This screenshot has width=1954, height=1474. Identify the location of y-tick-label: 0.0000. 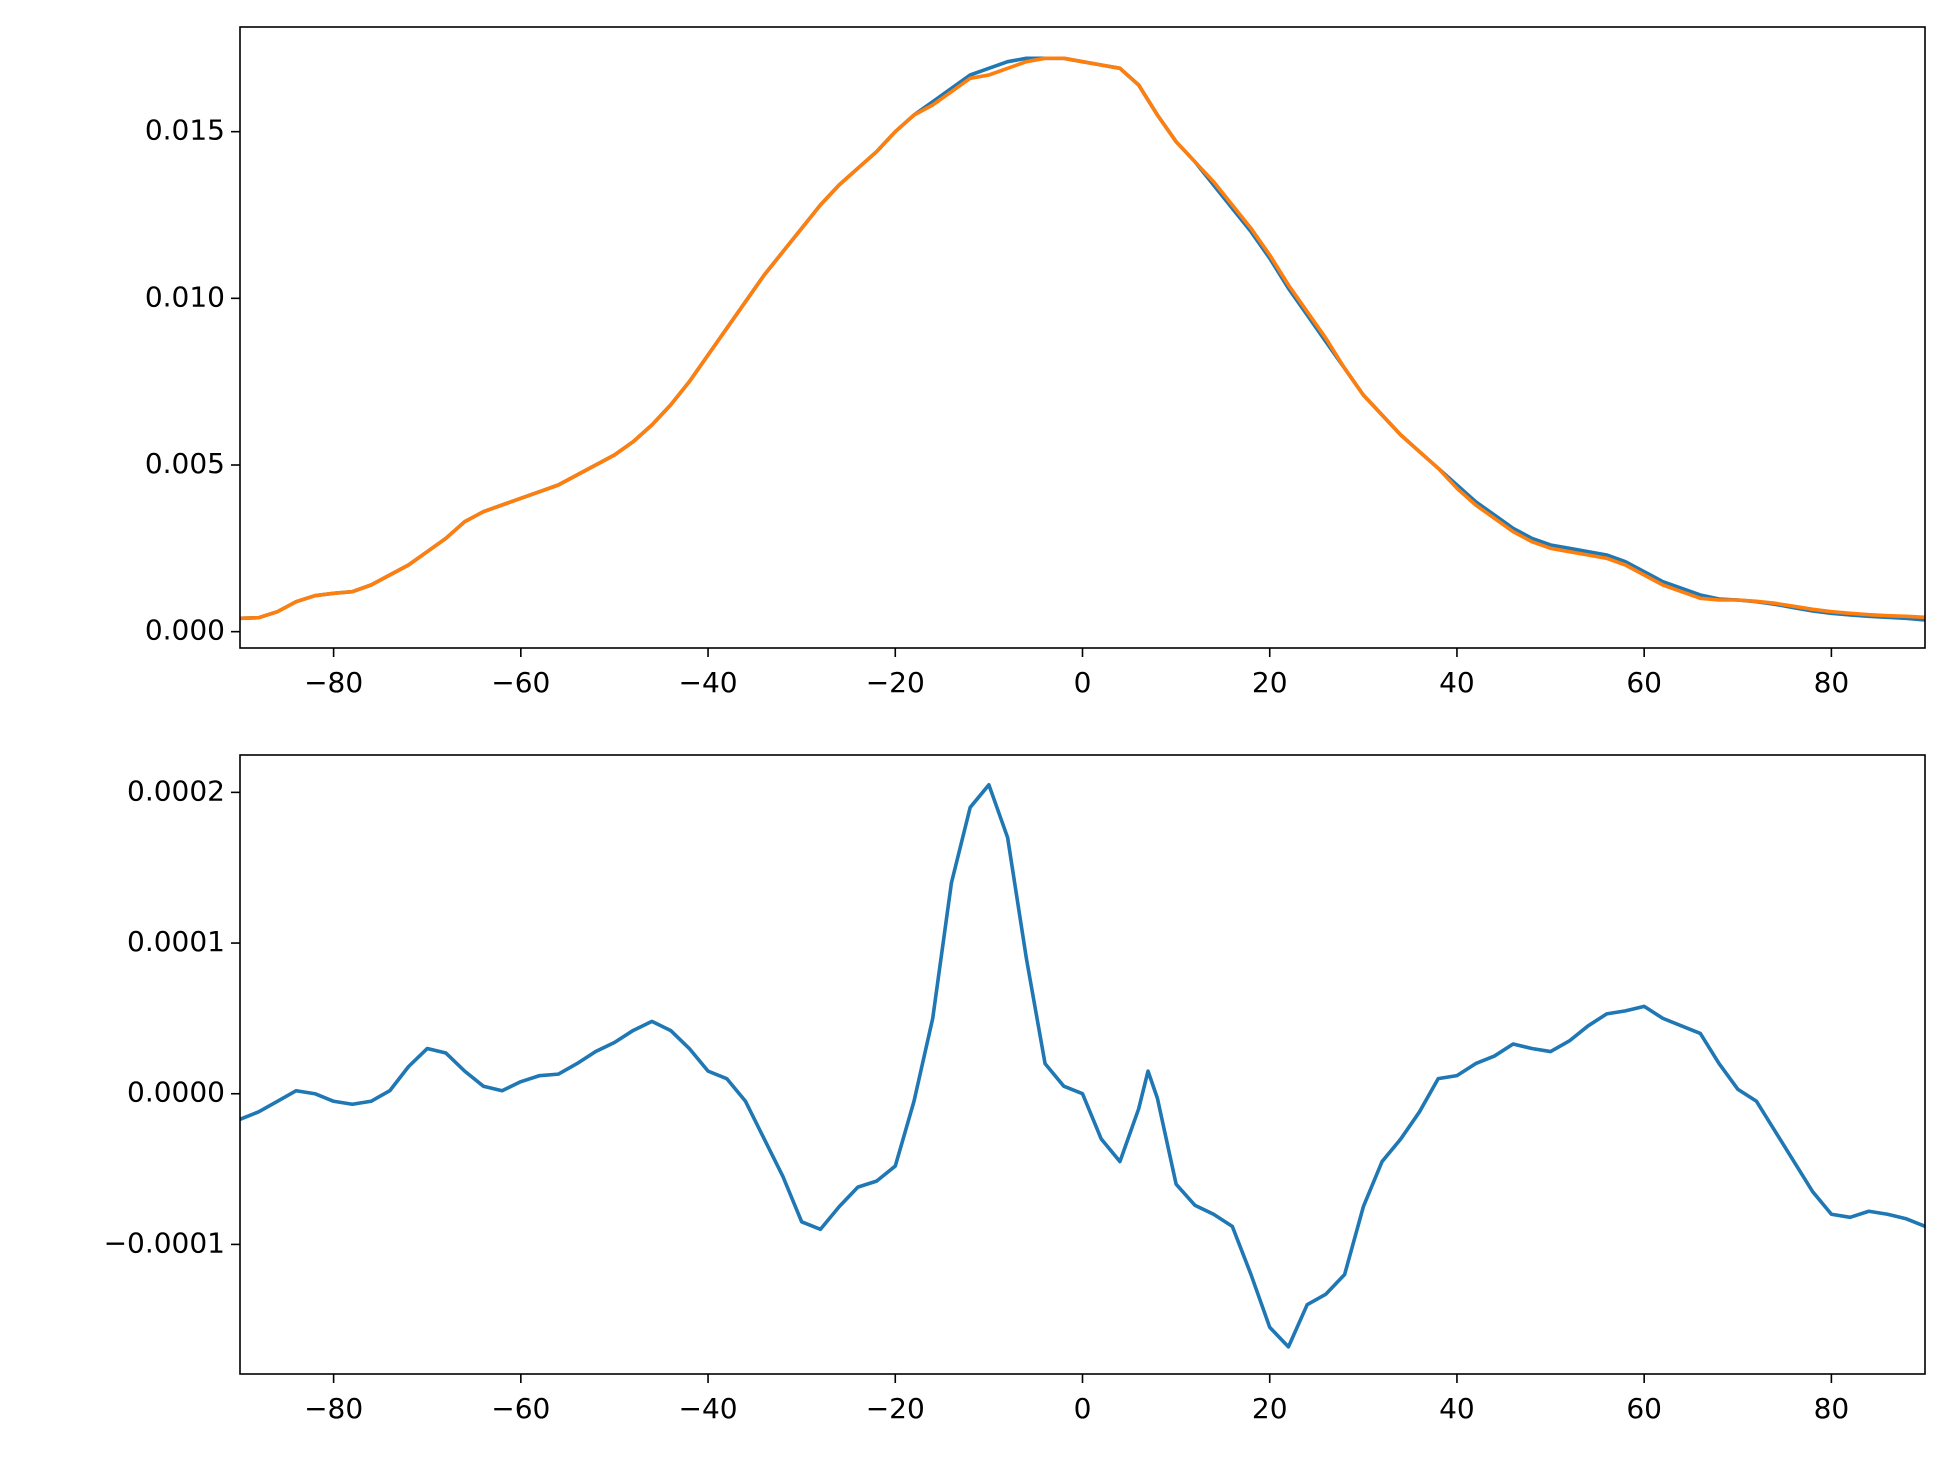
(176, 1092).